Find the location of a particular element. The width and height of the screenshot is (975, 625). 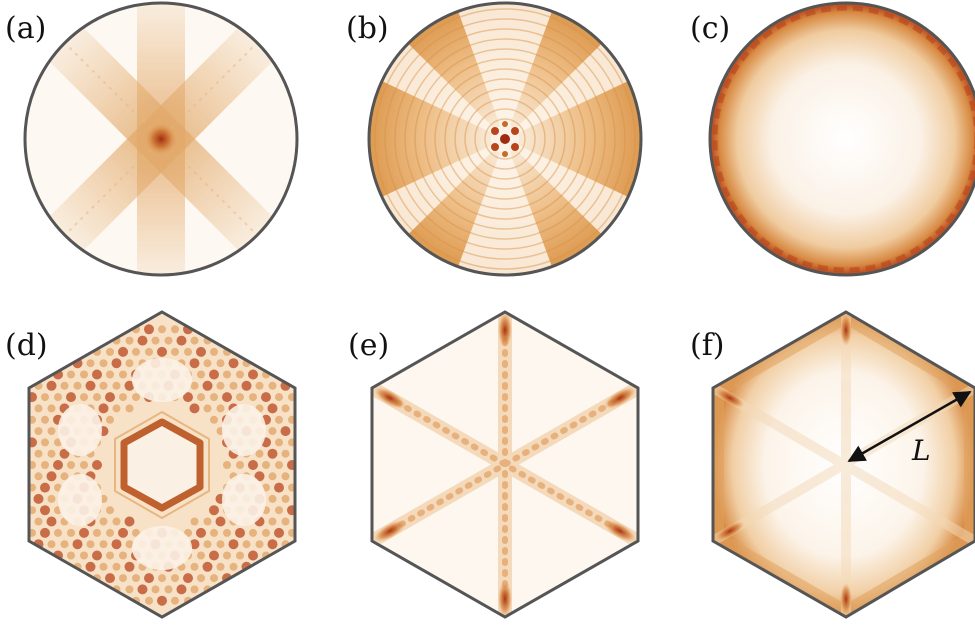

panel-e-label: (e) is located at coordinates (368, 345).